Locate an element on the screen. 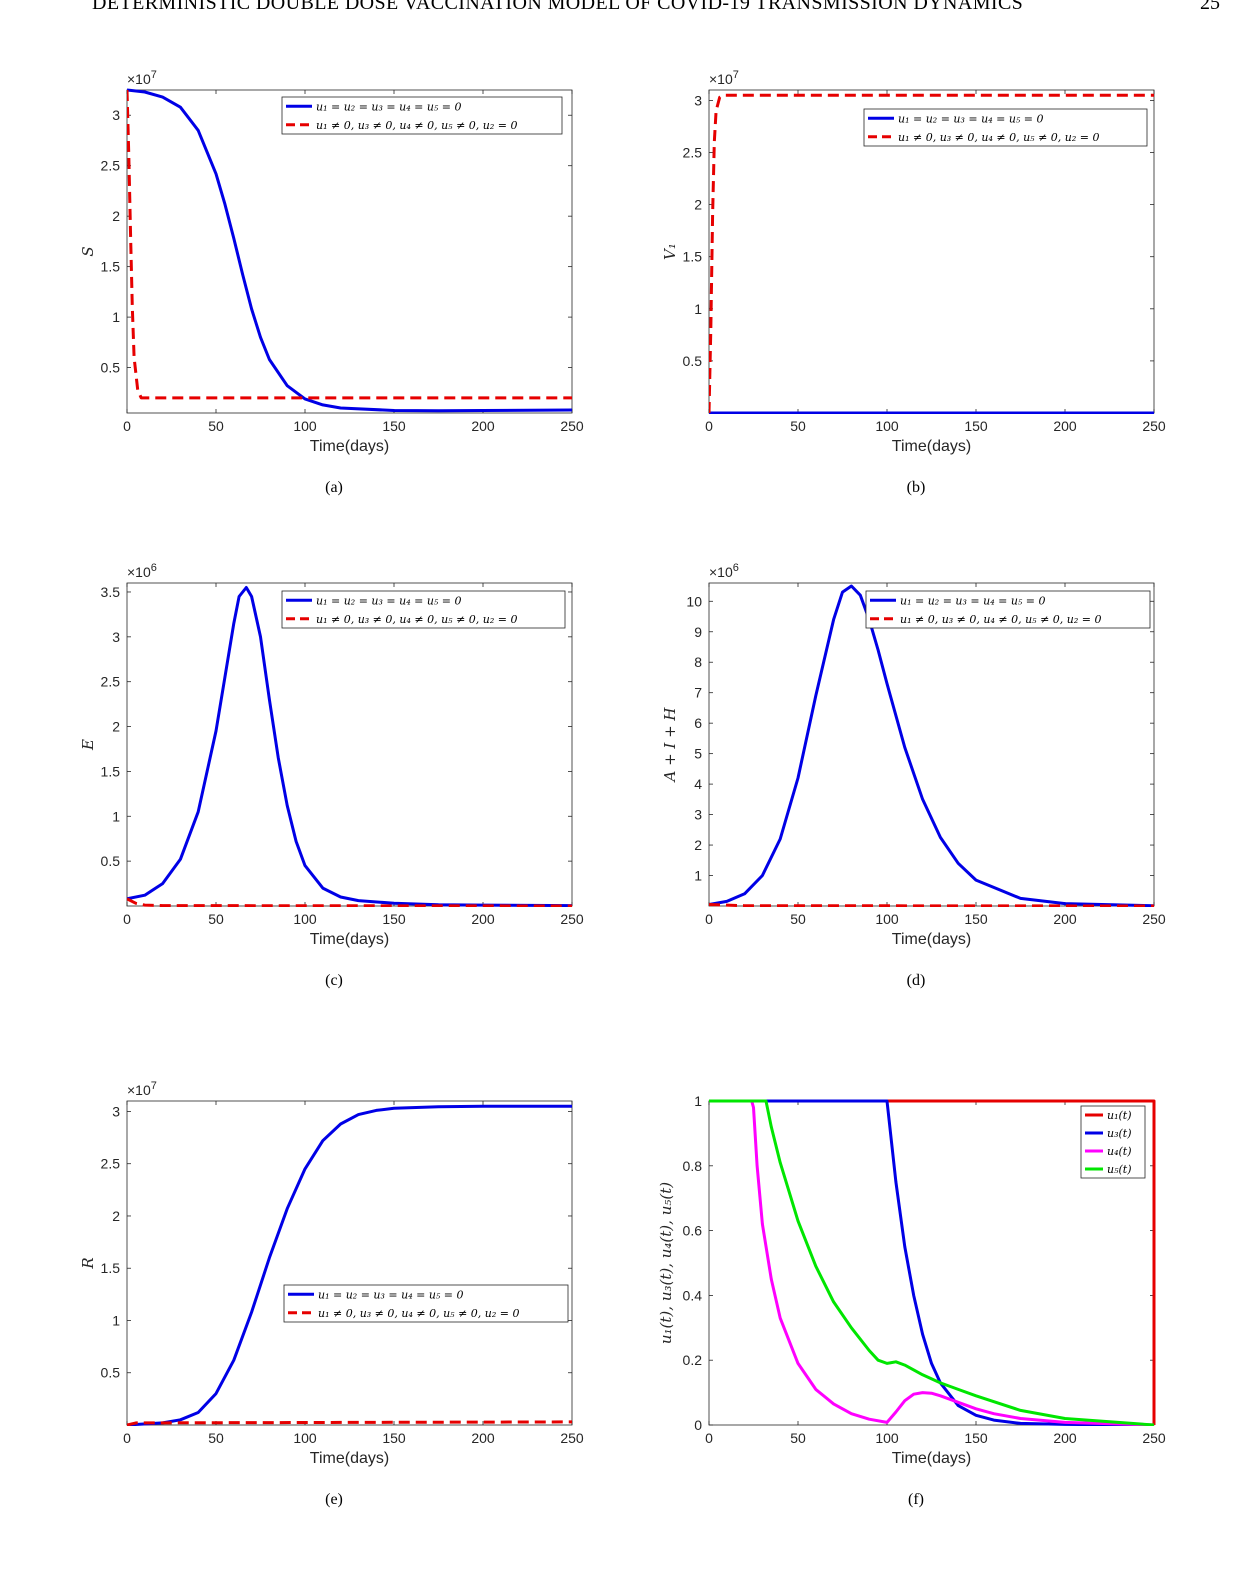 The width and height of the screenshot is (1234, 1582). subfigure-caption: (d) is located at coordinates (916, 980).